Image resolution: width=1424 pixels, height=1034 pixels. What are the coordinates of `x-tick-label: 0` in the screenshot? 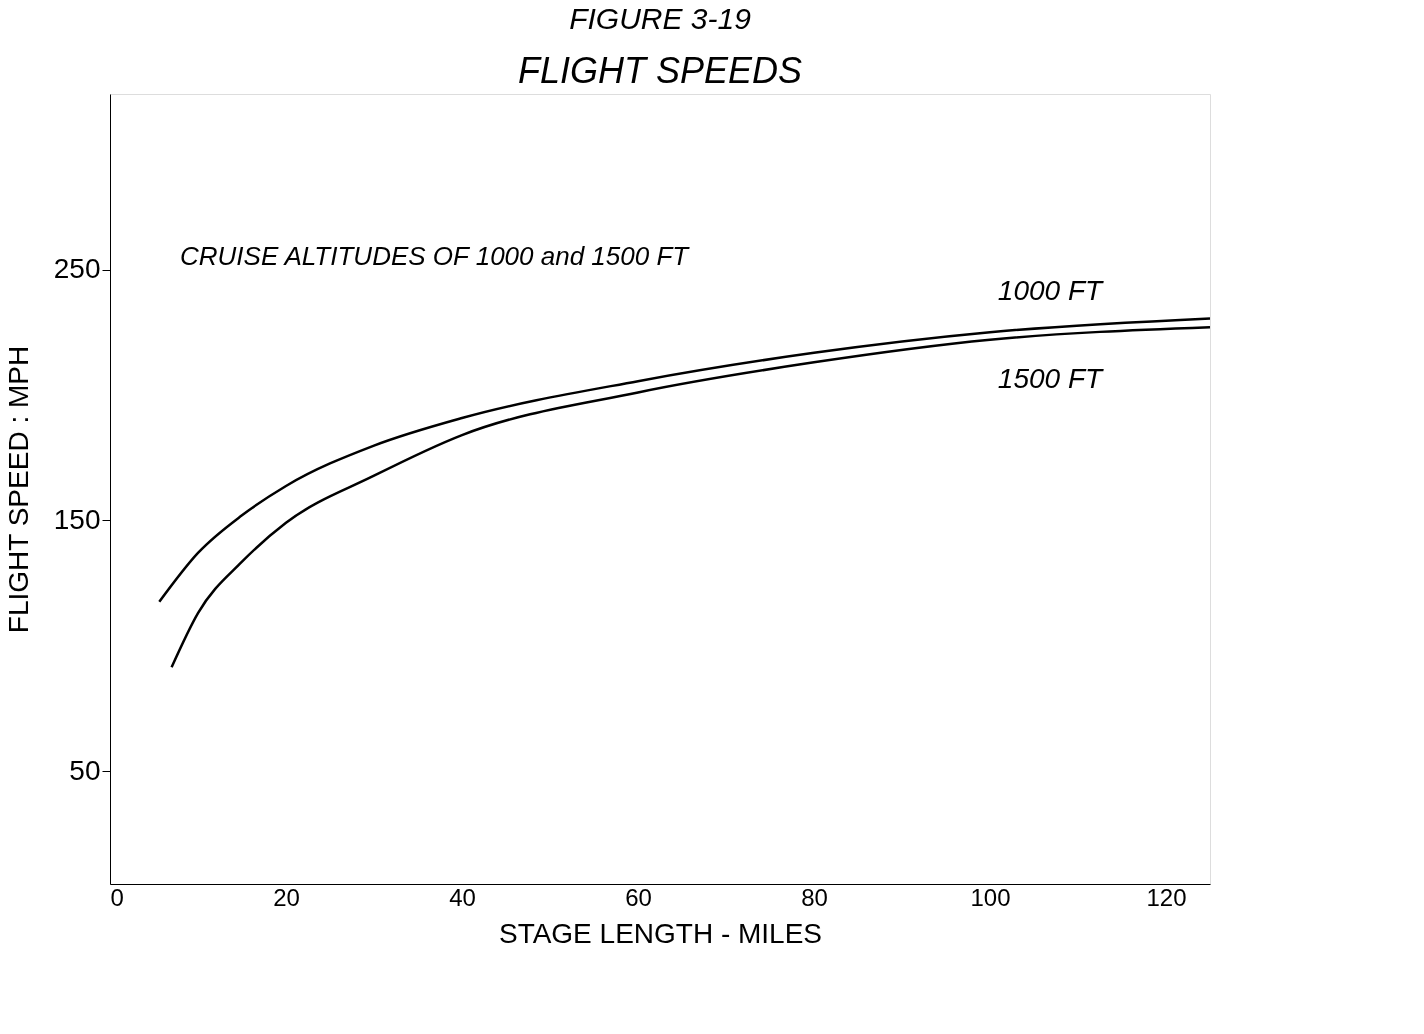 It's located at (117, 897).